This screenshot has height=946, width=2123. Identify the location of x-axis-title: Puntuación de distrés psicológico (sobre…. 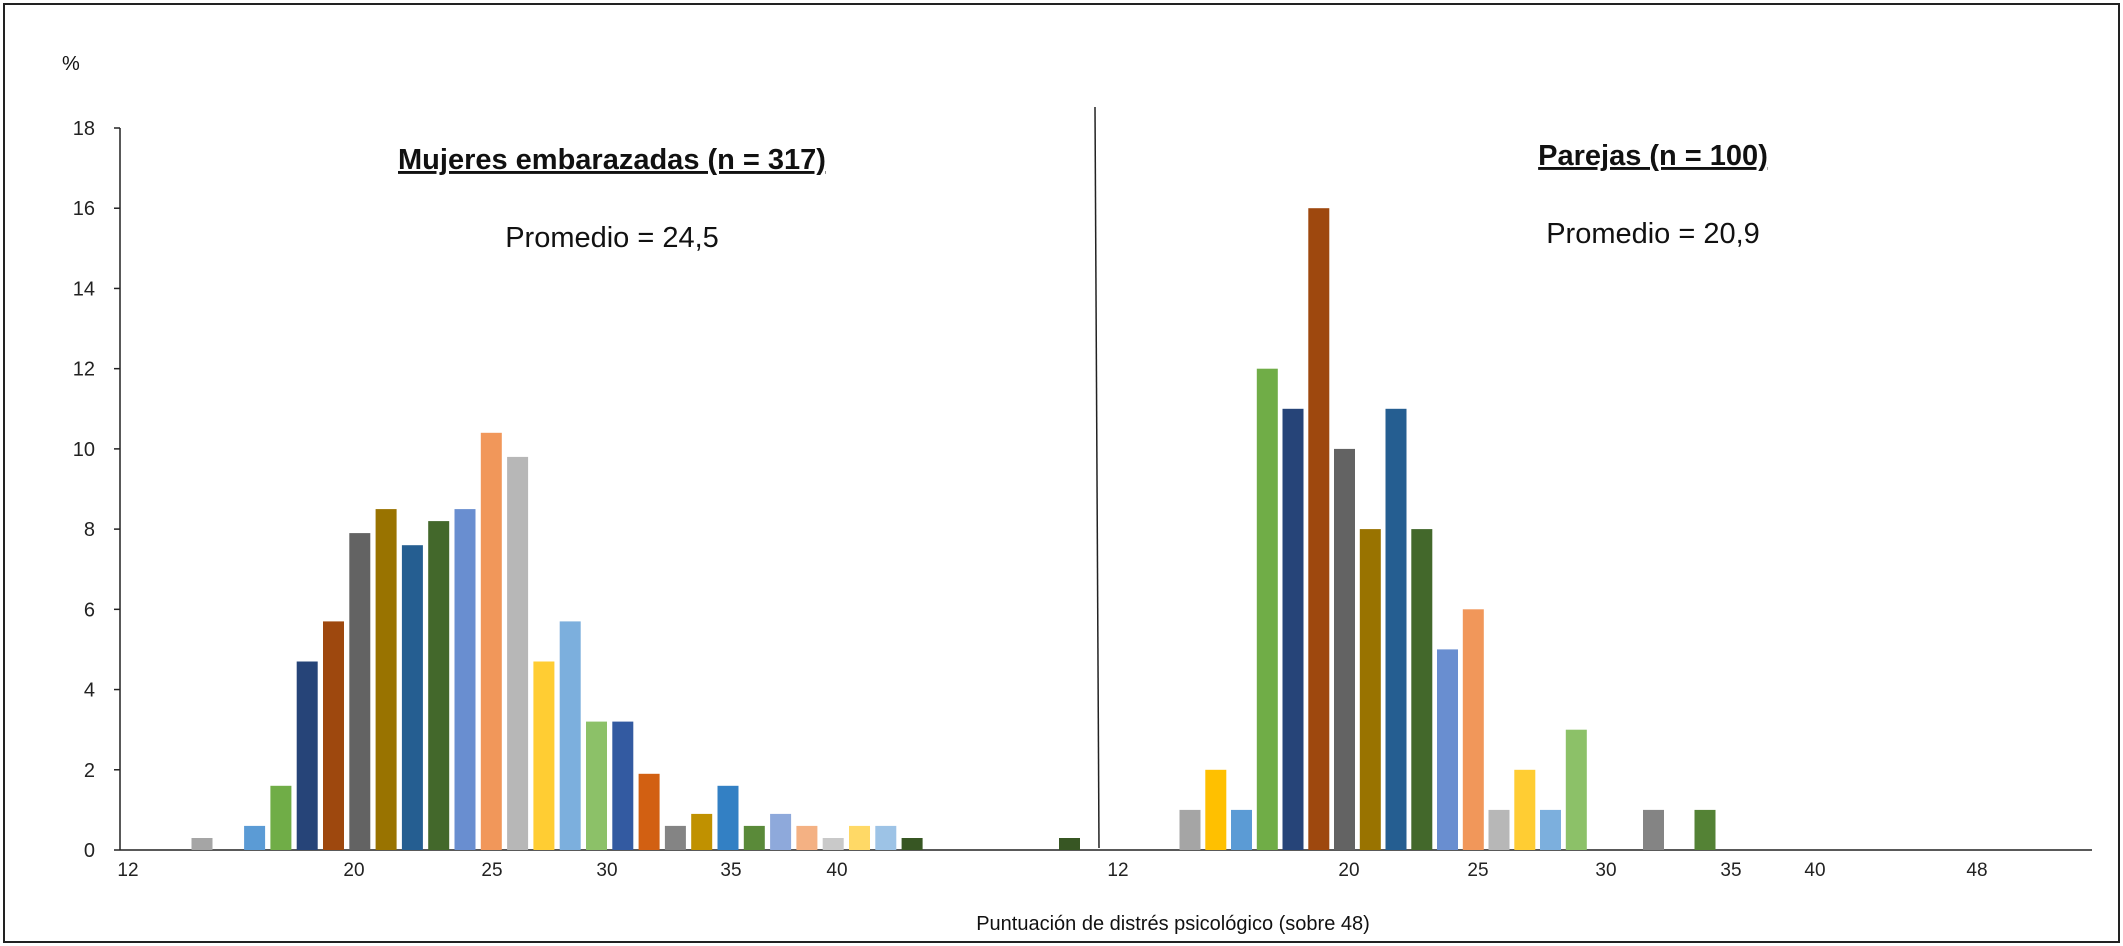
(1173, 924).